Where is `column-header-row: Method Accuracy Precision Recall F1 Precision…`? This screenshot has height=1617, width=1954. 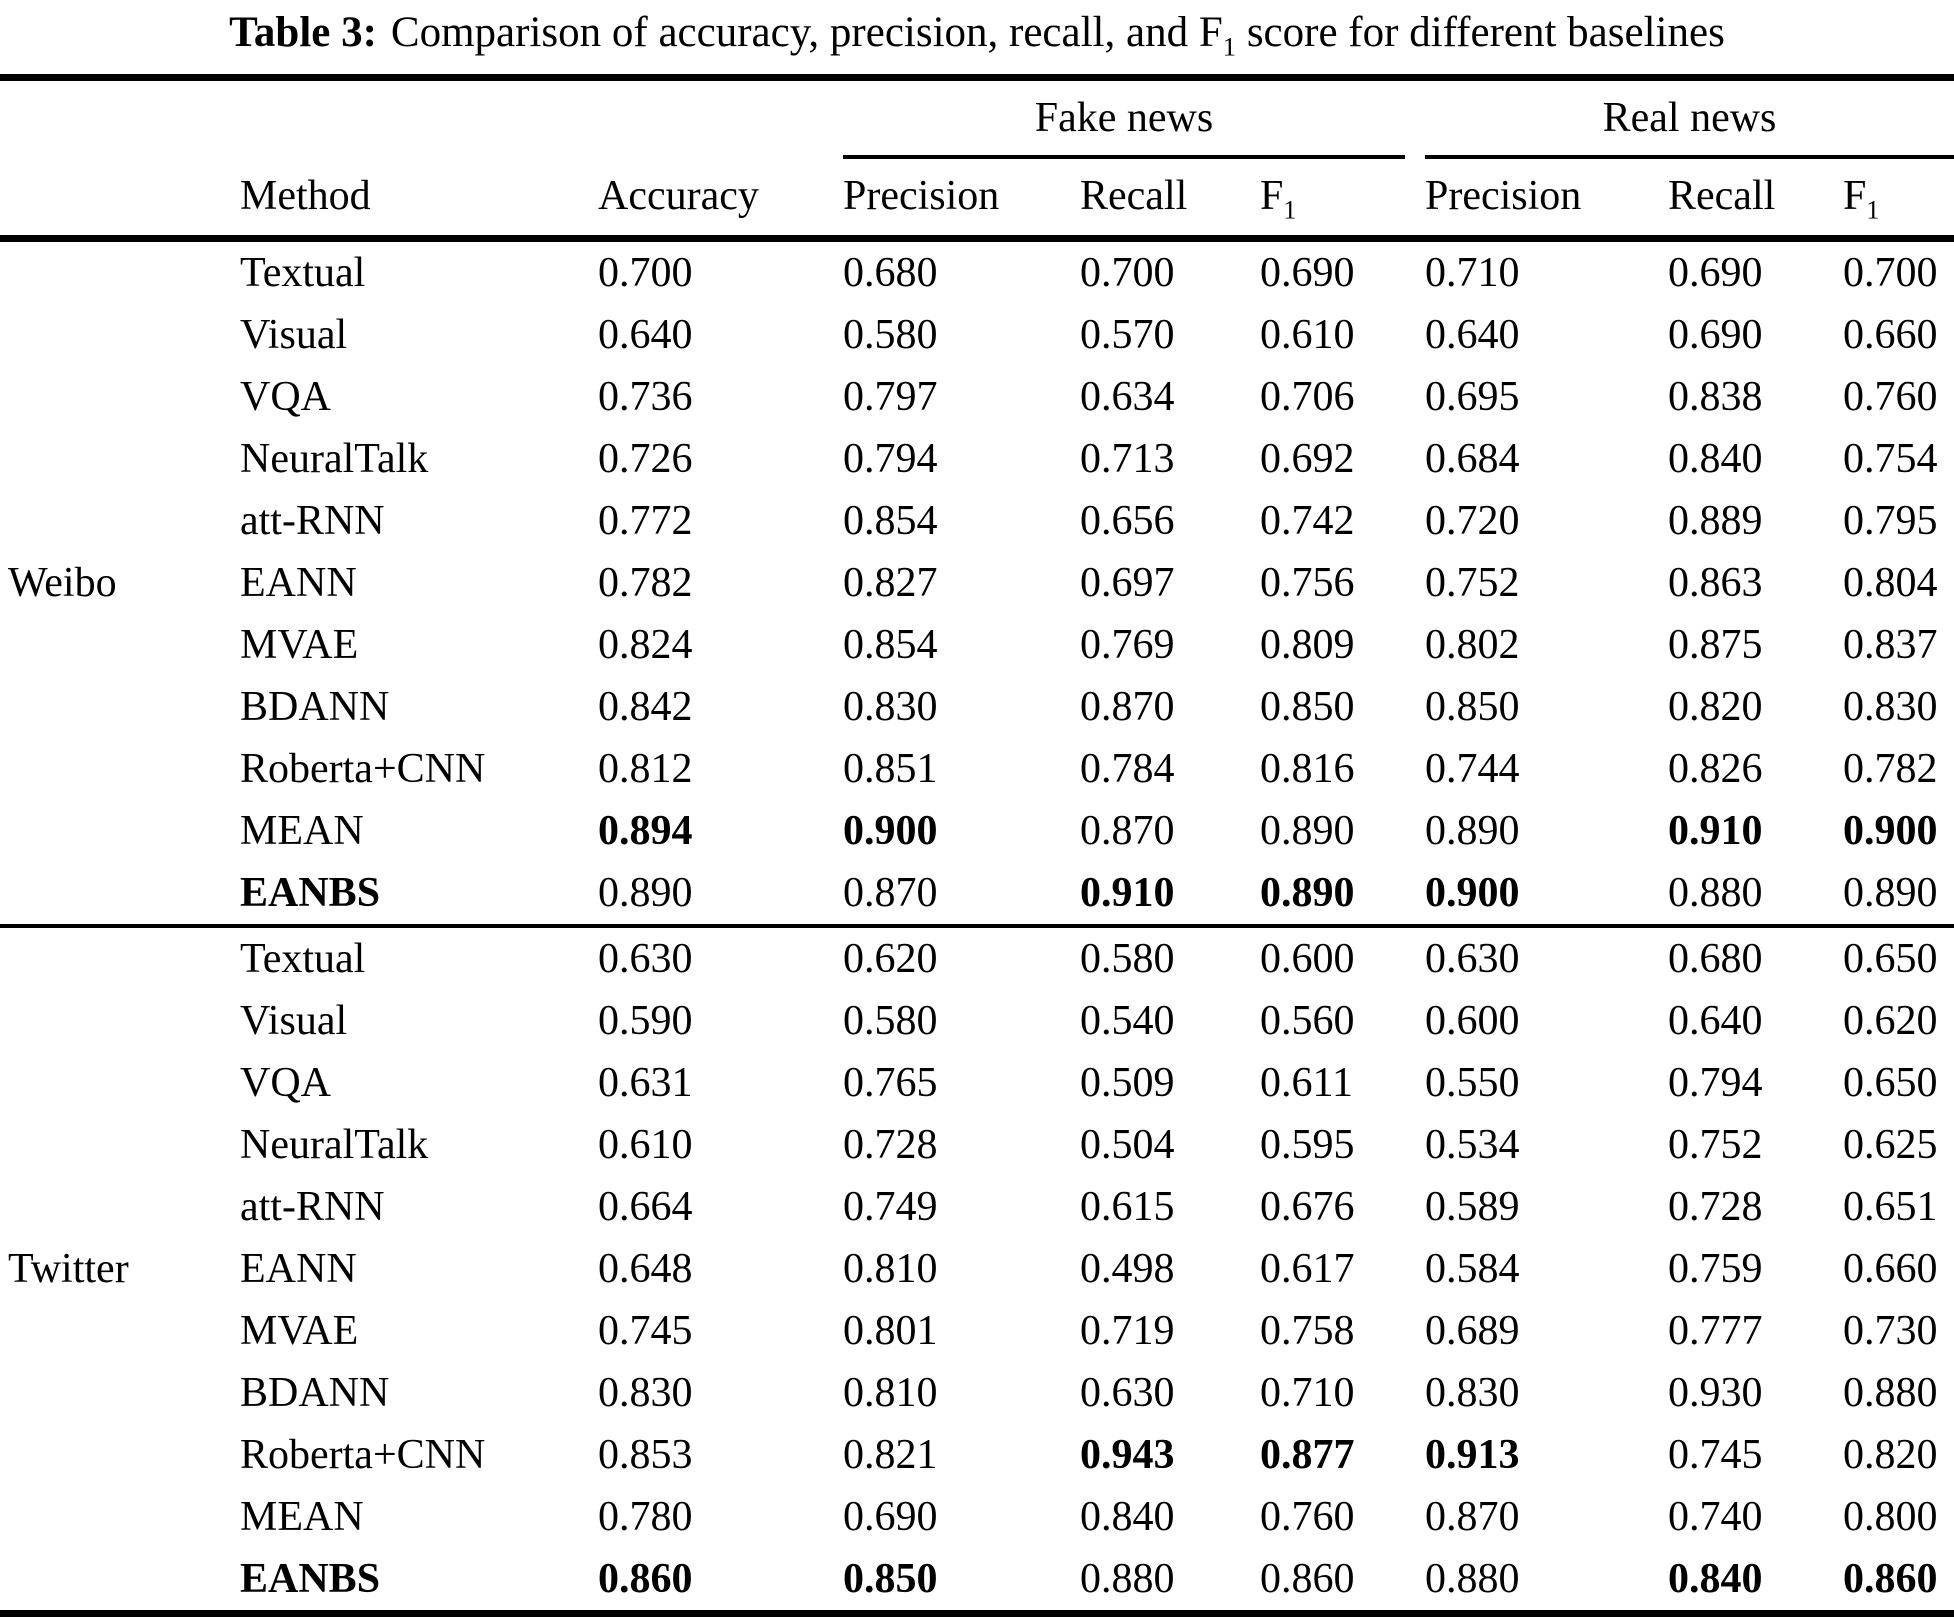 column-header-row: Method Accuracy Precision Recall F1 Precision… is located at coordinates (977, 200).